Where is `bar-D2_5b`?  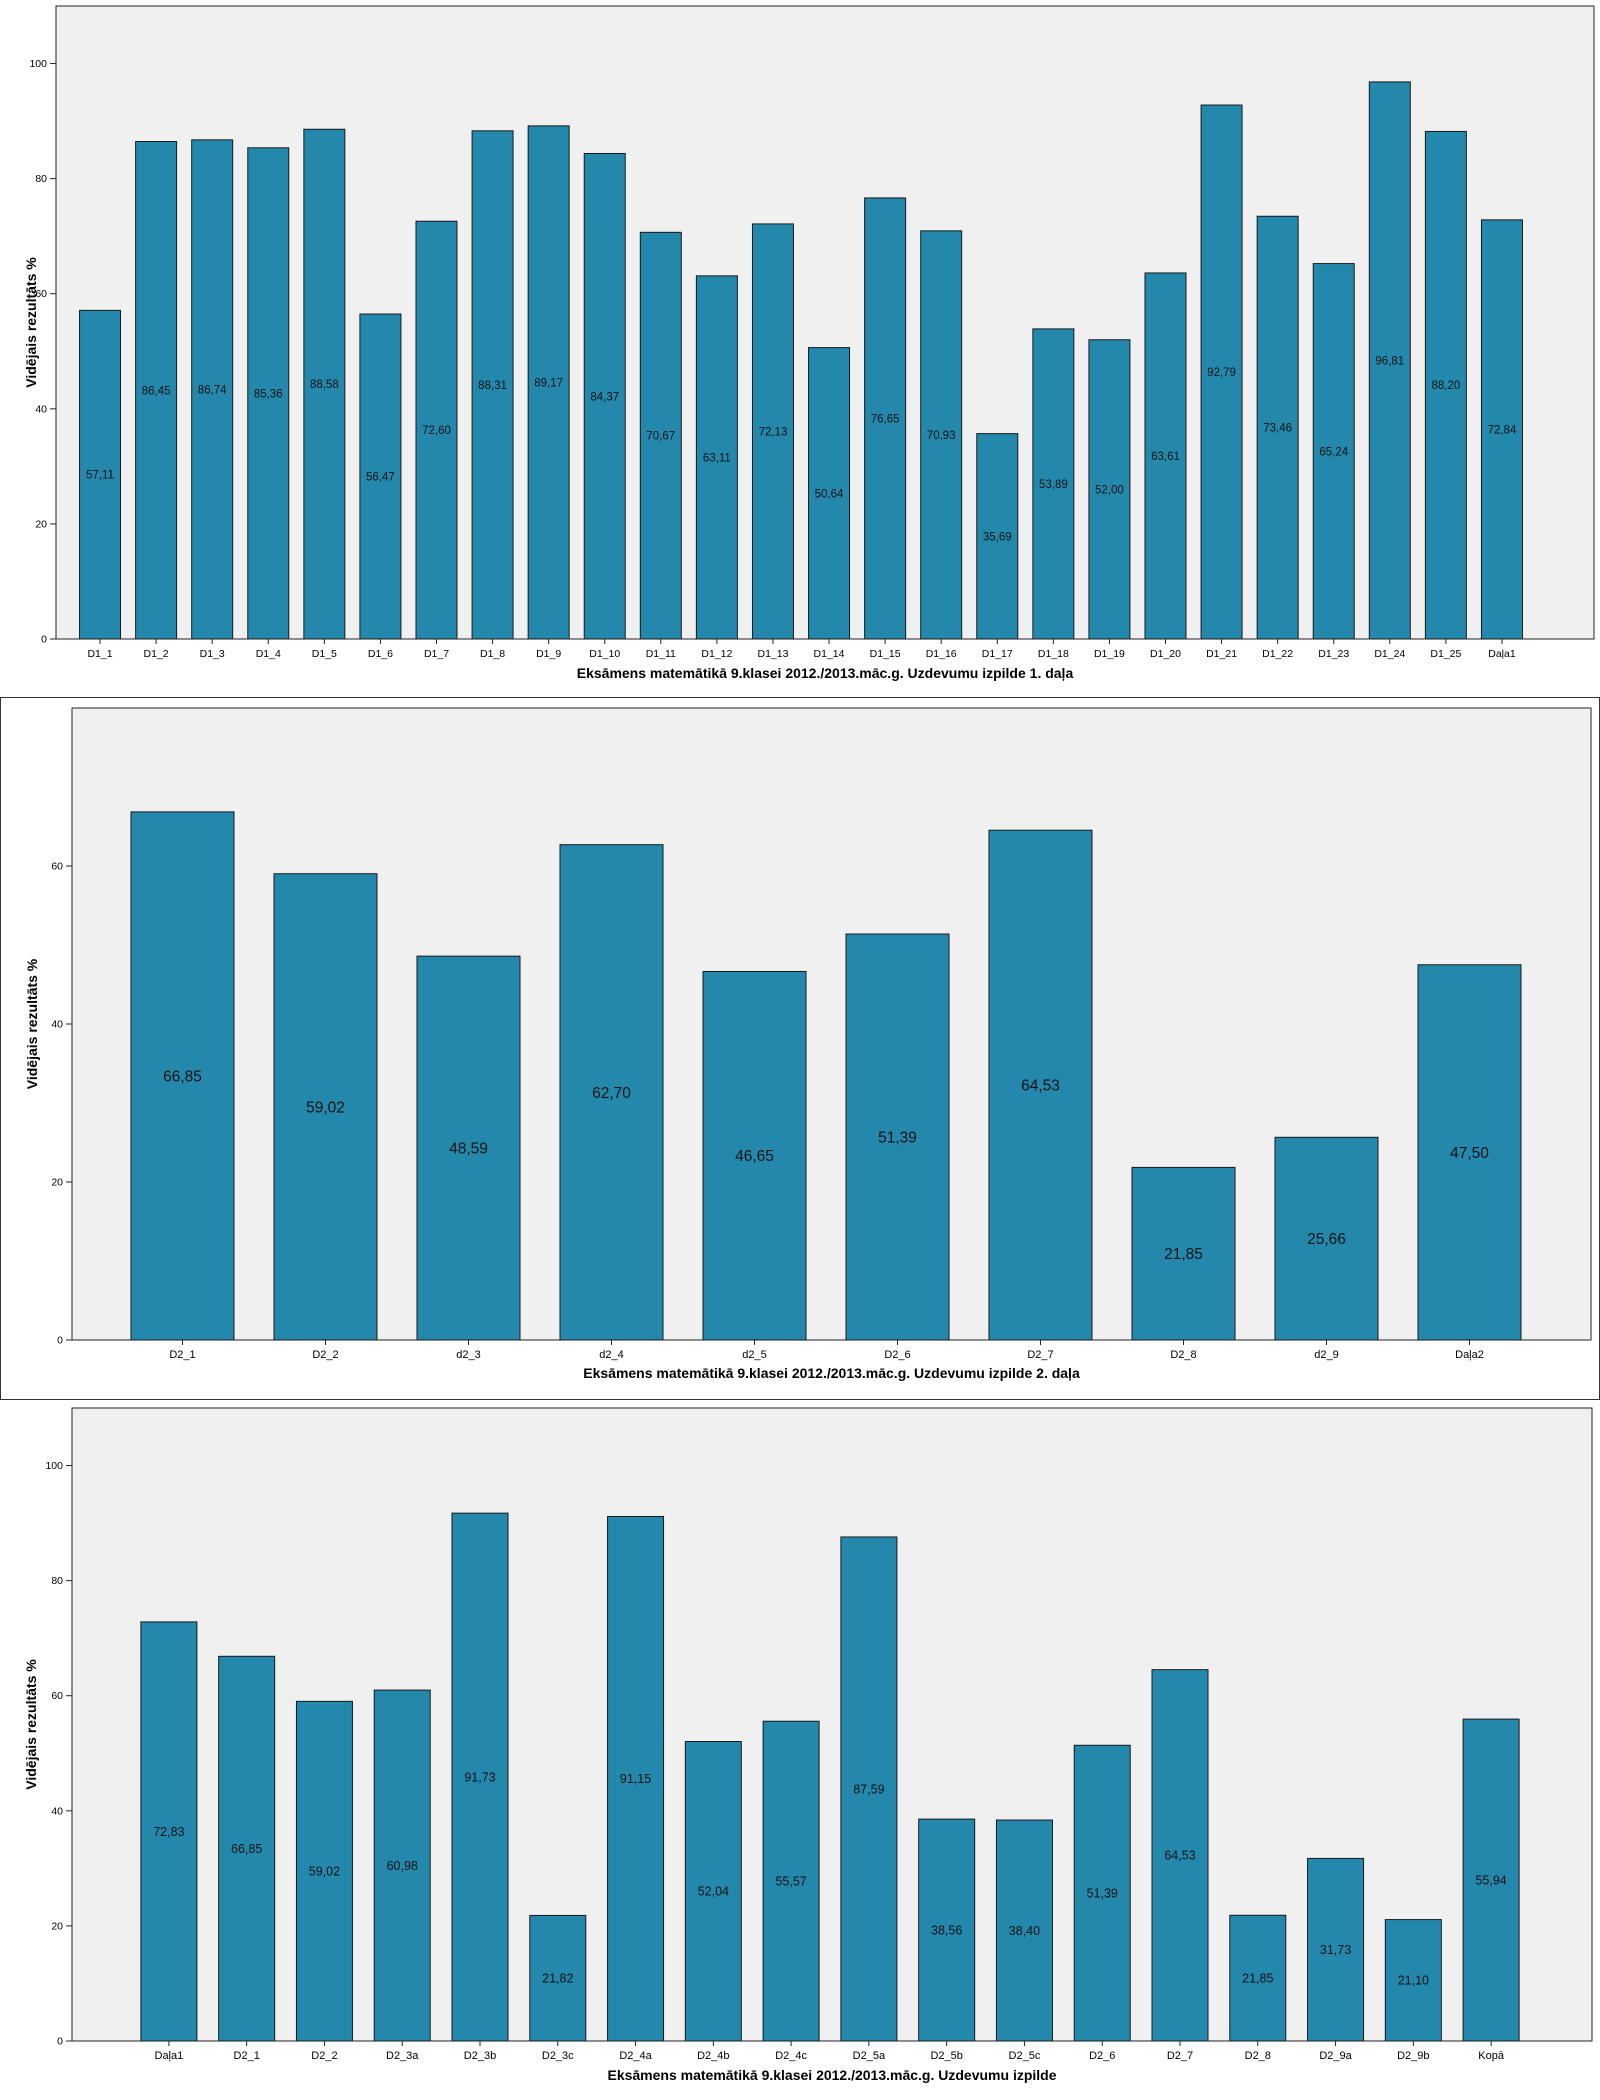
bar-D2_5b is located at coordinates (947, 1930).